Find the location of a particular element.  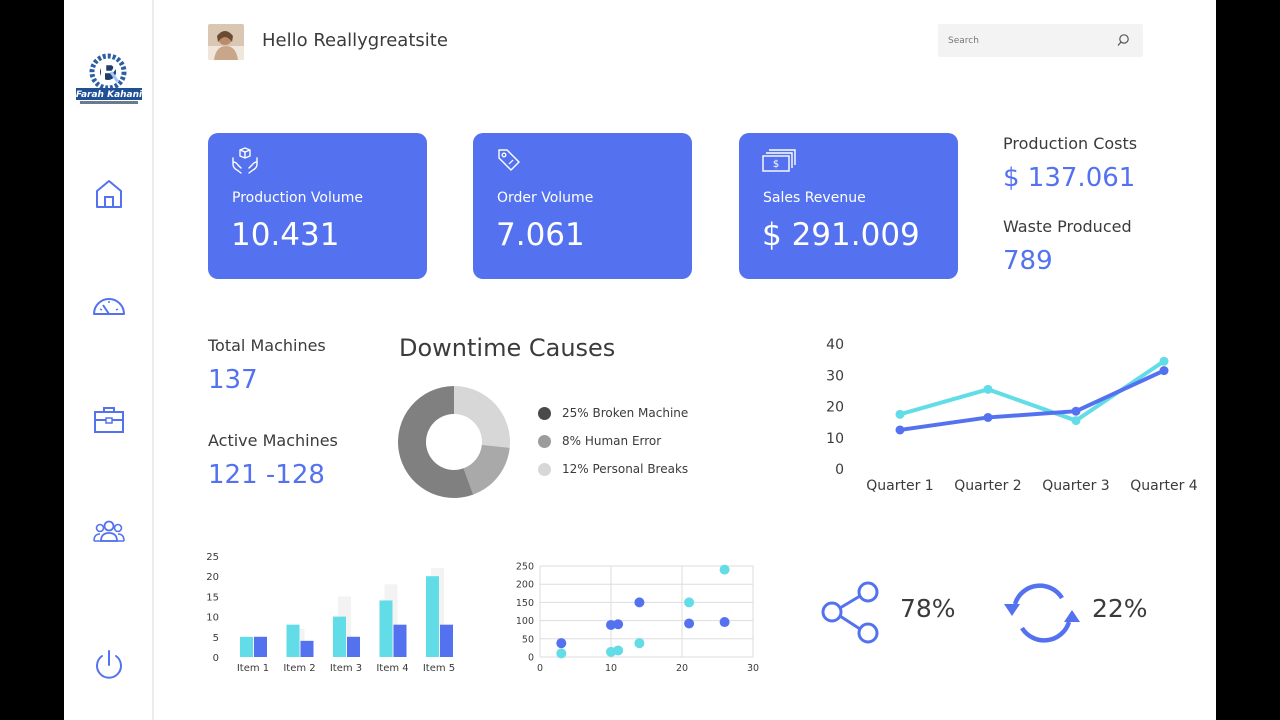

downtime-donut-chart is located at coordinates (454, 442).